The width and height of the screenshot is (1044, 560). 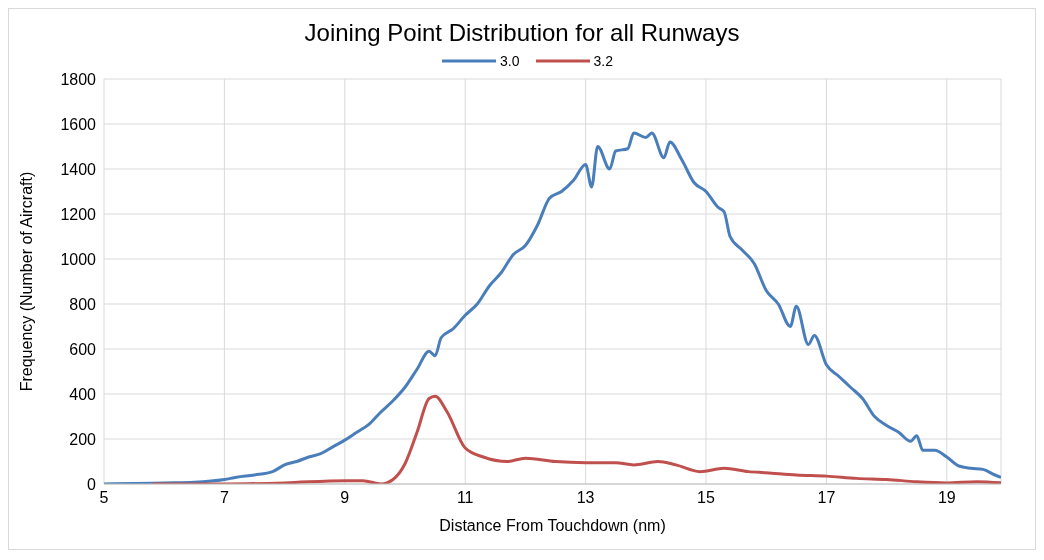 I want to click on y-tick-label: 1800, so click(x=78, y=79).